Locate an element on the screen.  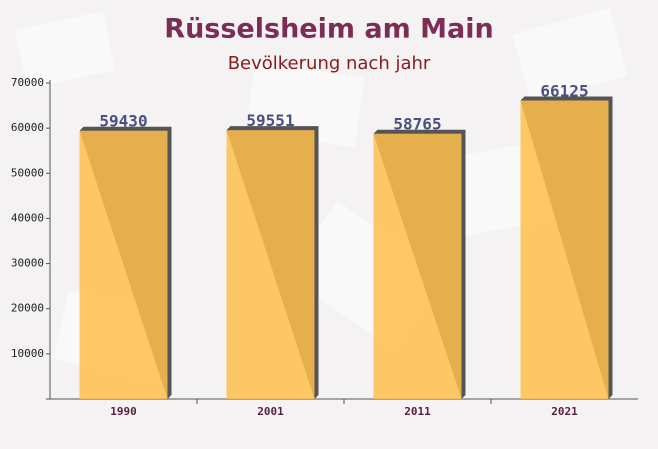
value-label: 59551 is located at coordinates (270, 120).